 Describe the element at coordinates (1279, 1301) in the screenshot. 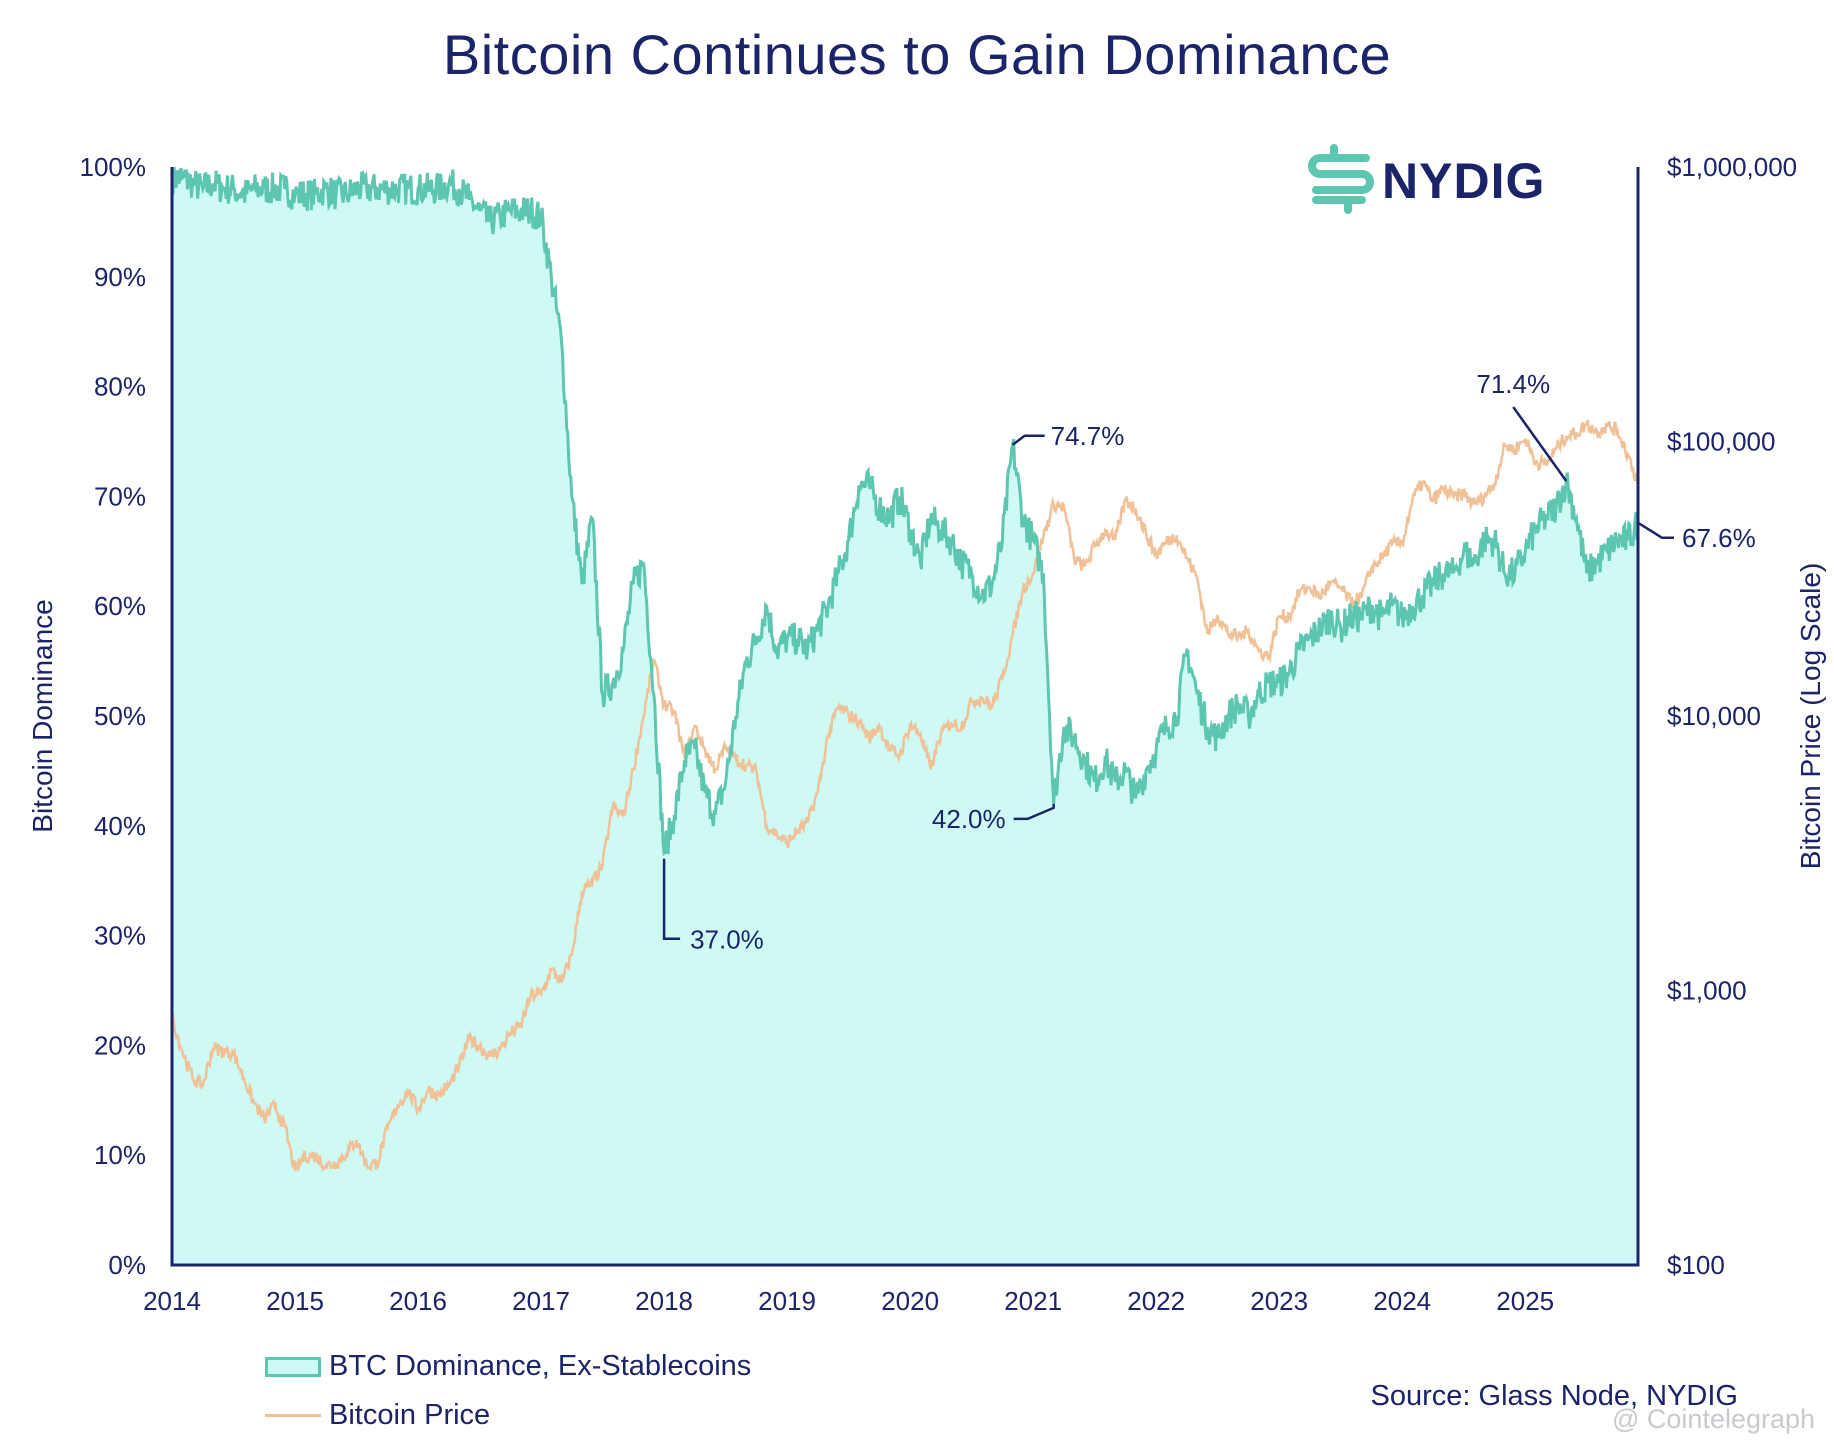

I see `x-tick-label: 2023` at that location.